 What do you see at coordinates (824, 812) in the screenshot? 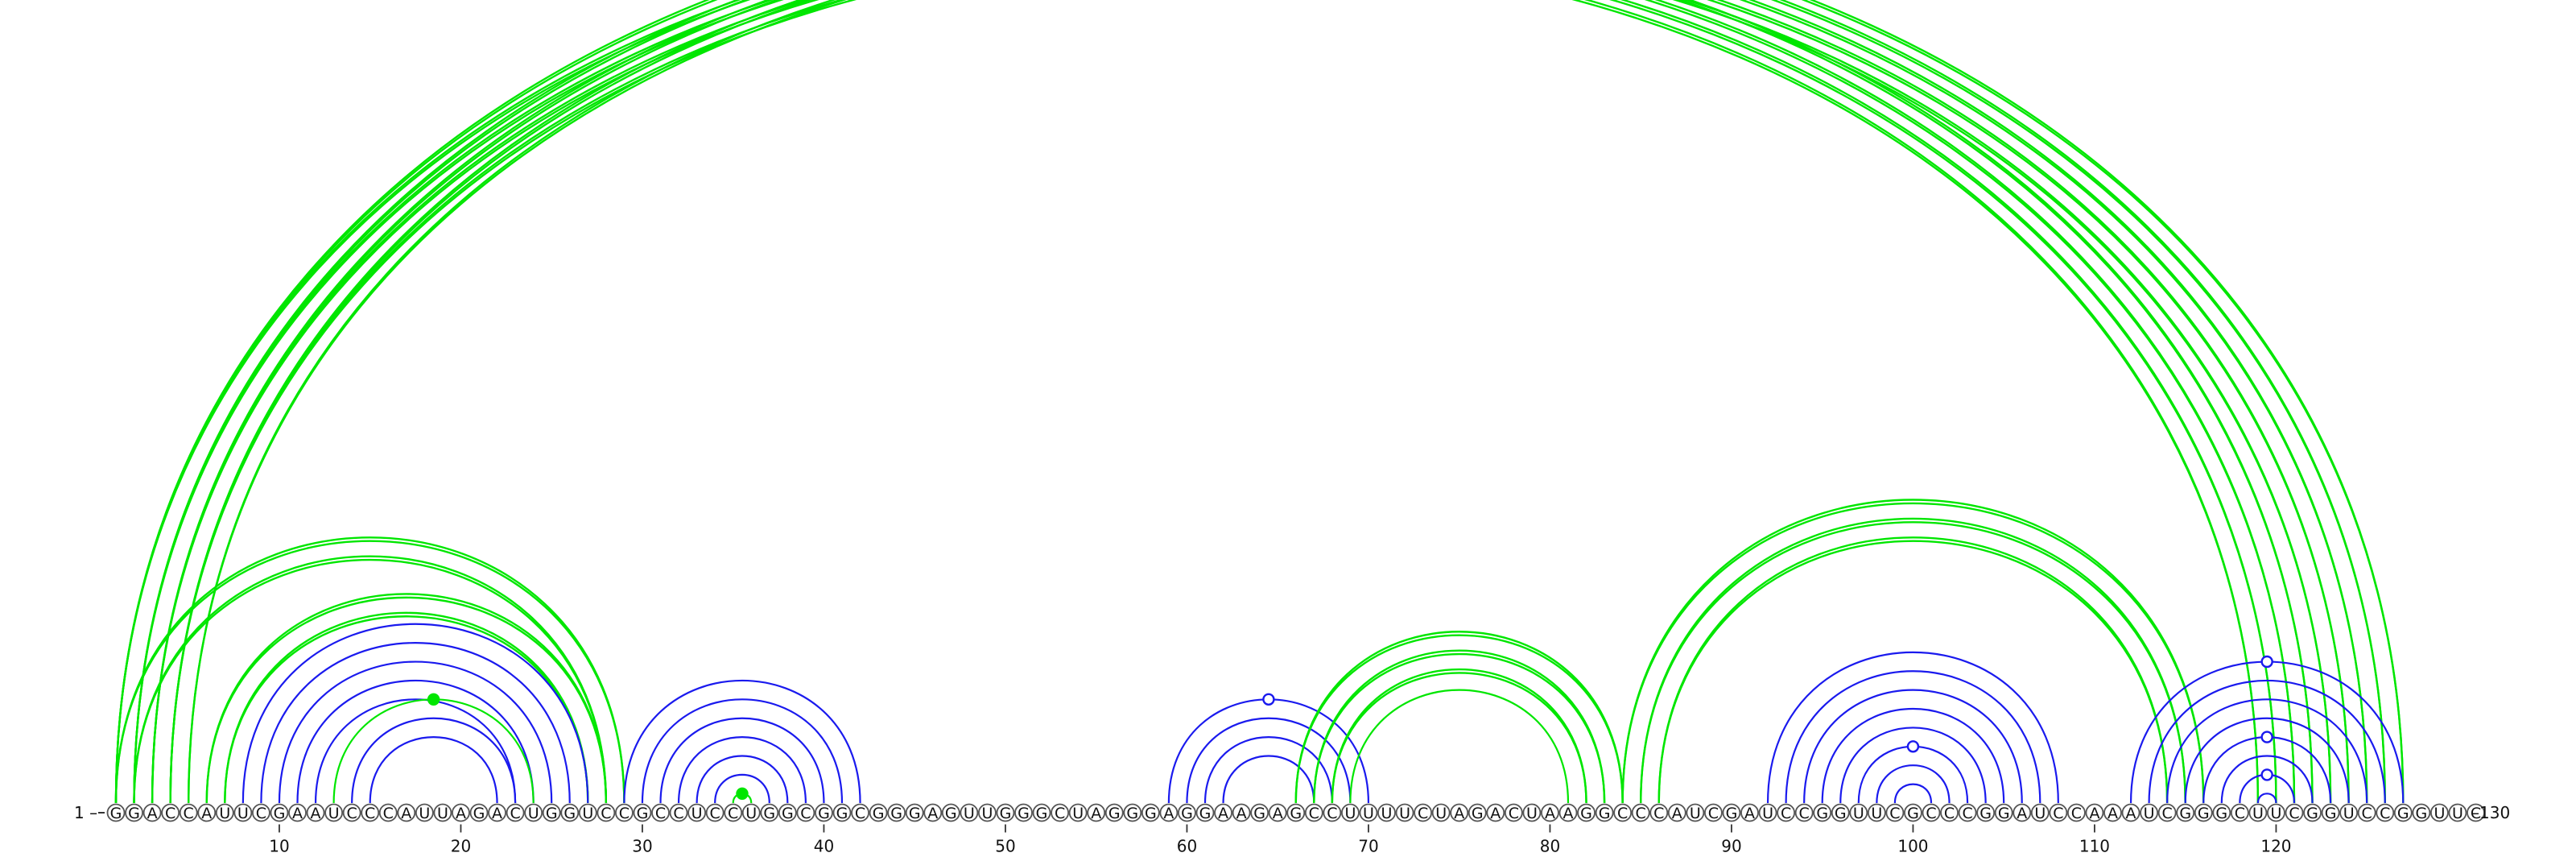
I see `nucleotide-40: G` at bounding box center [824, 812].